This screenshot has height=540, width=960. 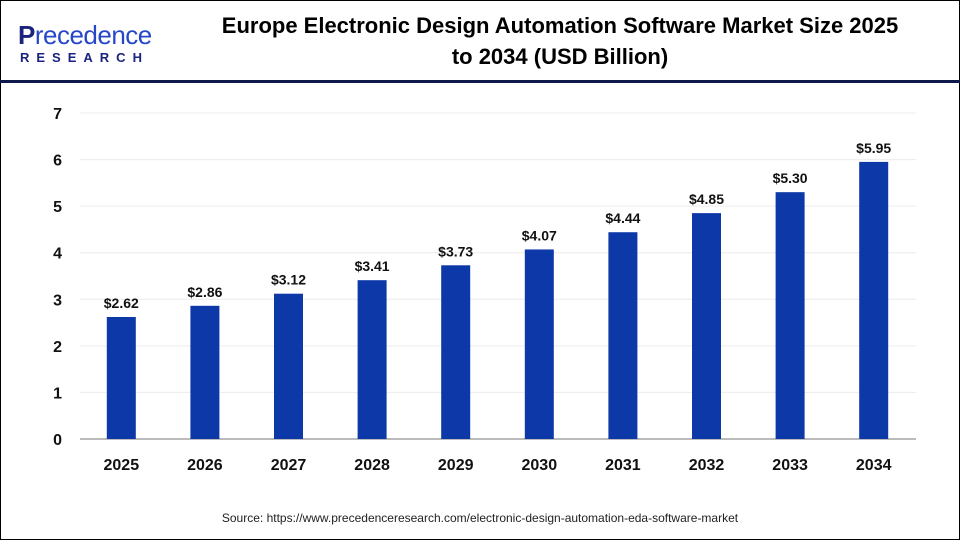 What do you see at coordinates (372, 359) in the screenshot?
I see `bar-2028` at bounding box center [372, 359].